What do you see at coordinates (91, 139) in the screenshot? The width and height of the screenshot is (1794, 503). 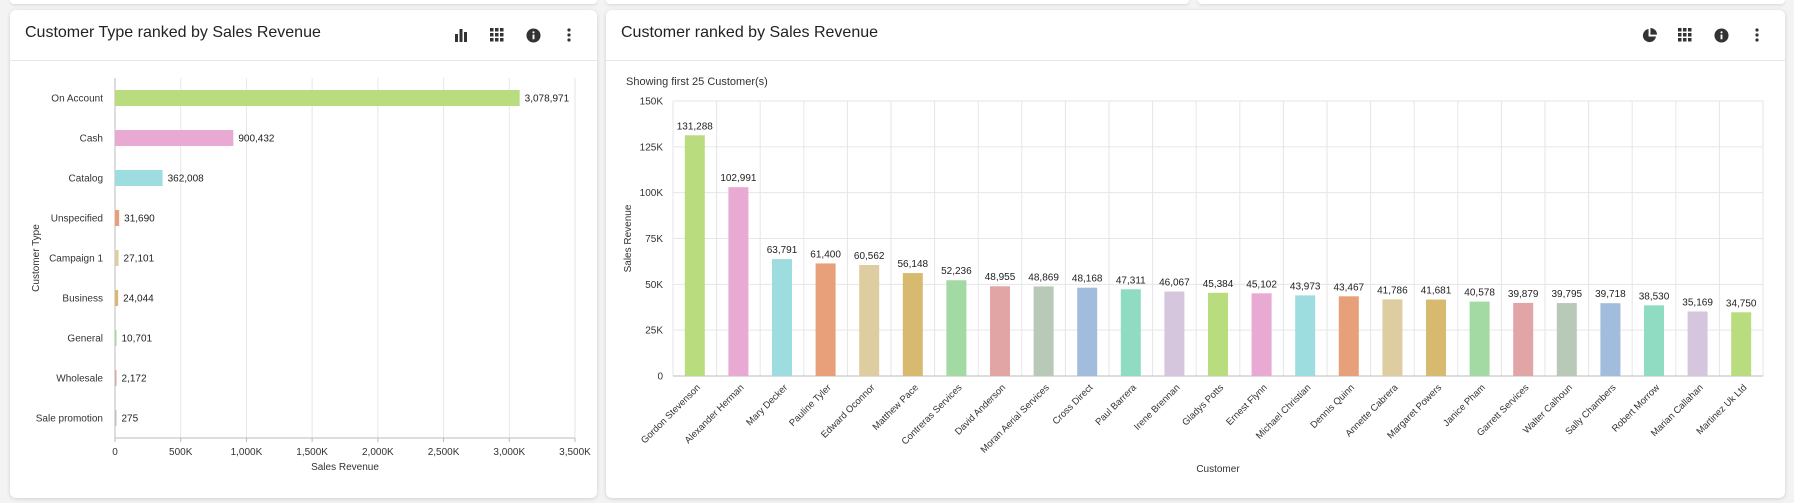 I see `category-label: Cash` at bounding box center [91, 139].